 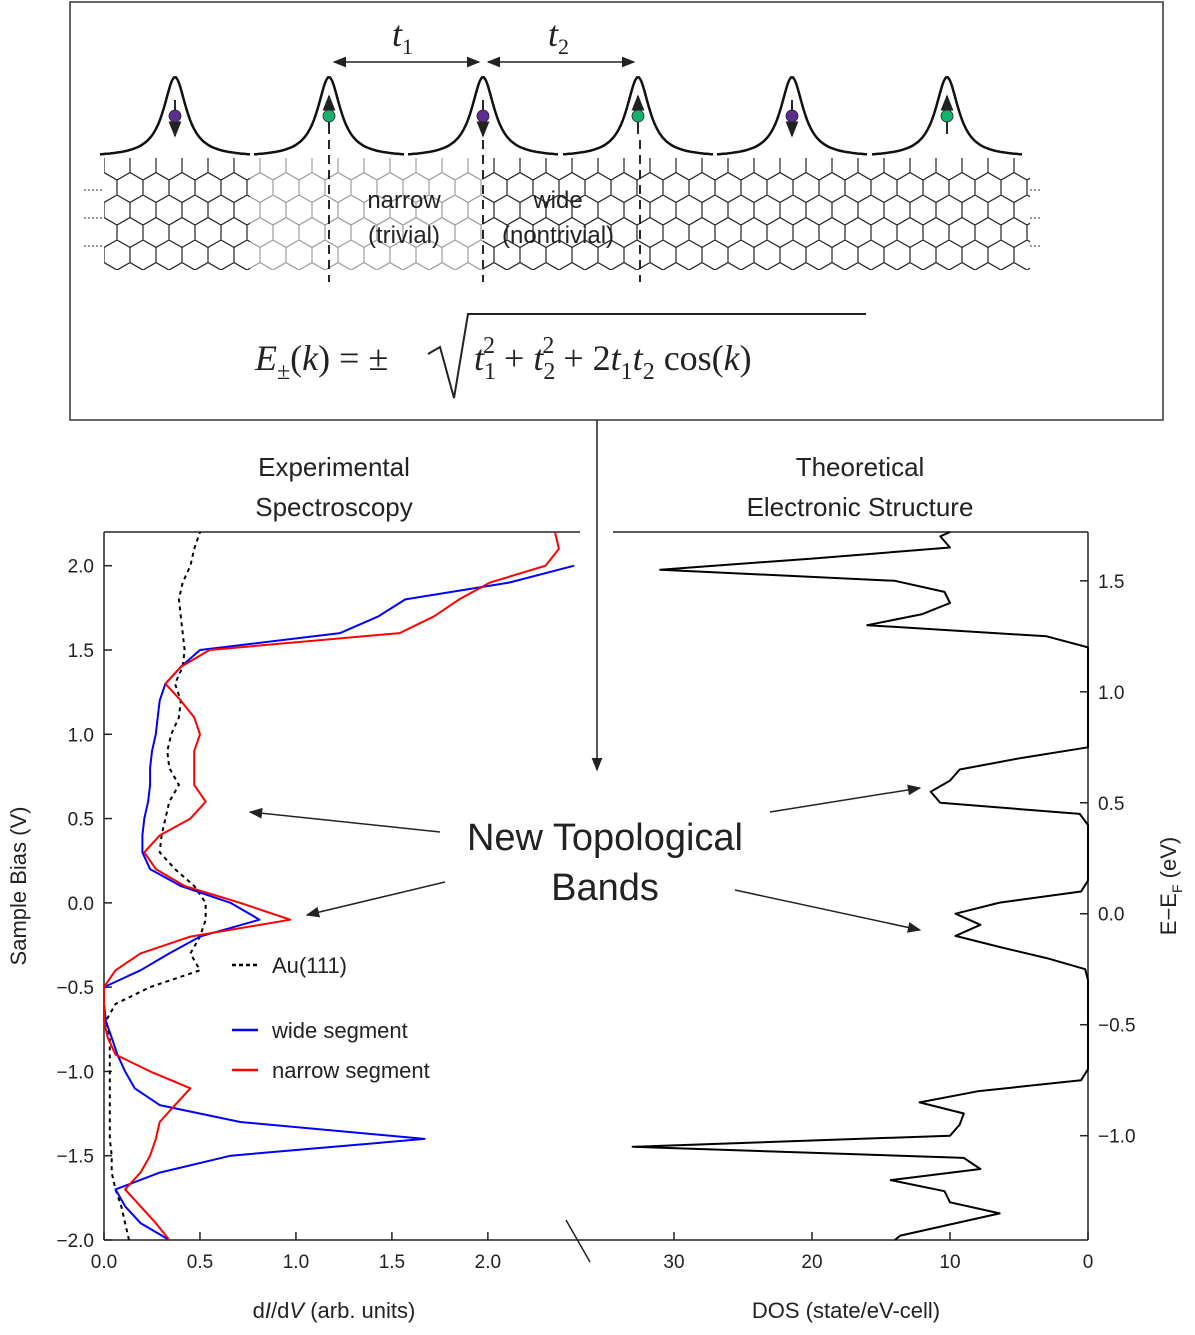 What do you see at coordinates (280, 1310) in the screenshot?
I see `label-part: /d` at bounding box center [280, 1310].